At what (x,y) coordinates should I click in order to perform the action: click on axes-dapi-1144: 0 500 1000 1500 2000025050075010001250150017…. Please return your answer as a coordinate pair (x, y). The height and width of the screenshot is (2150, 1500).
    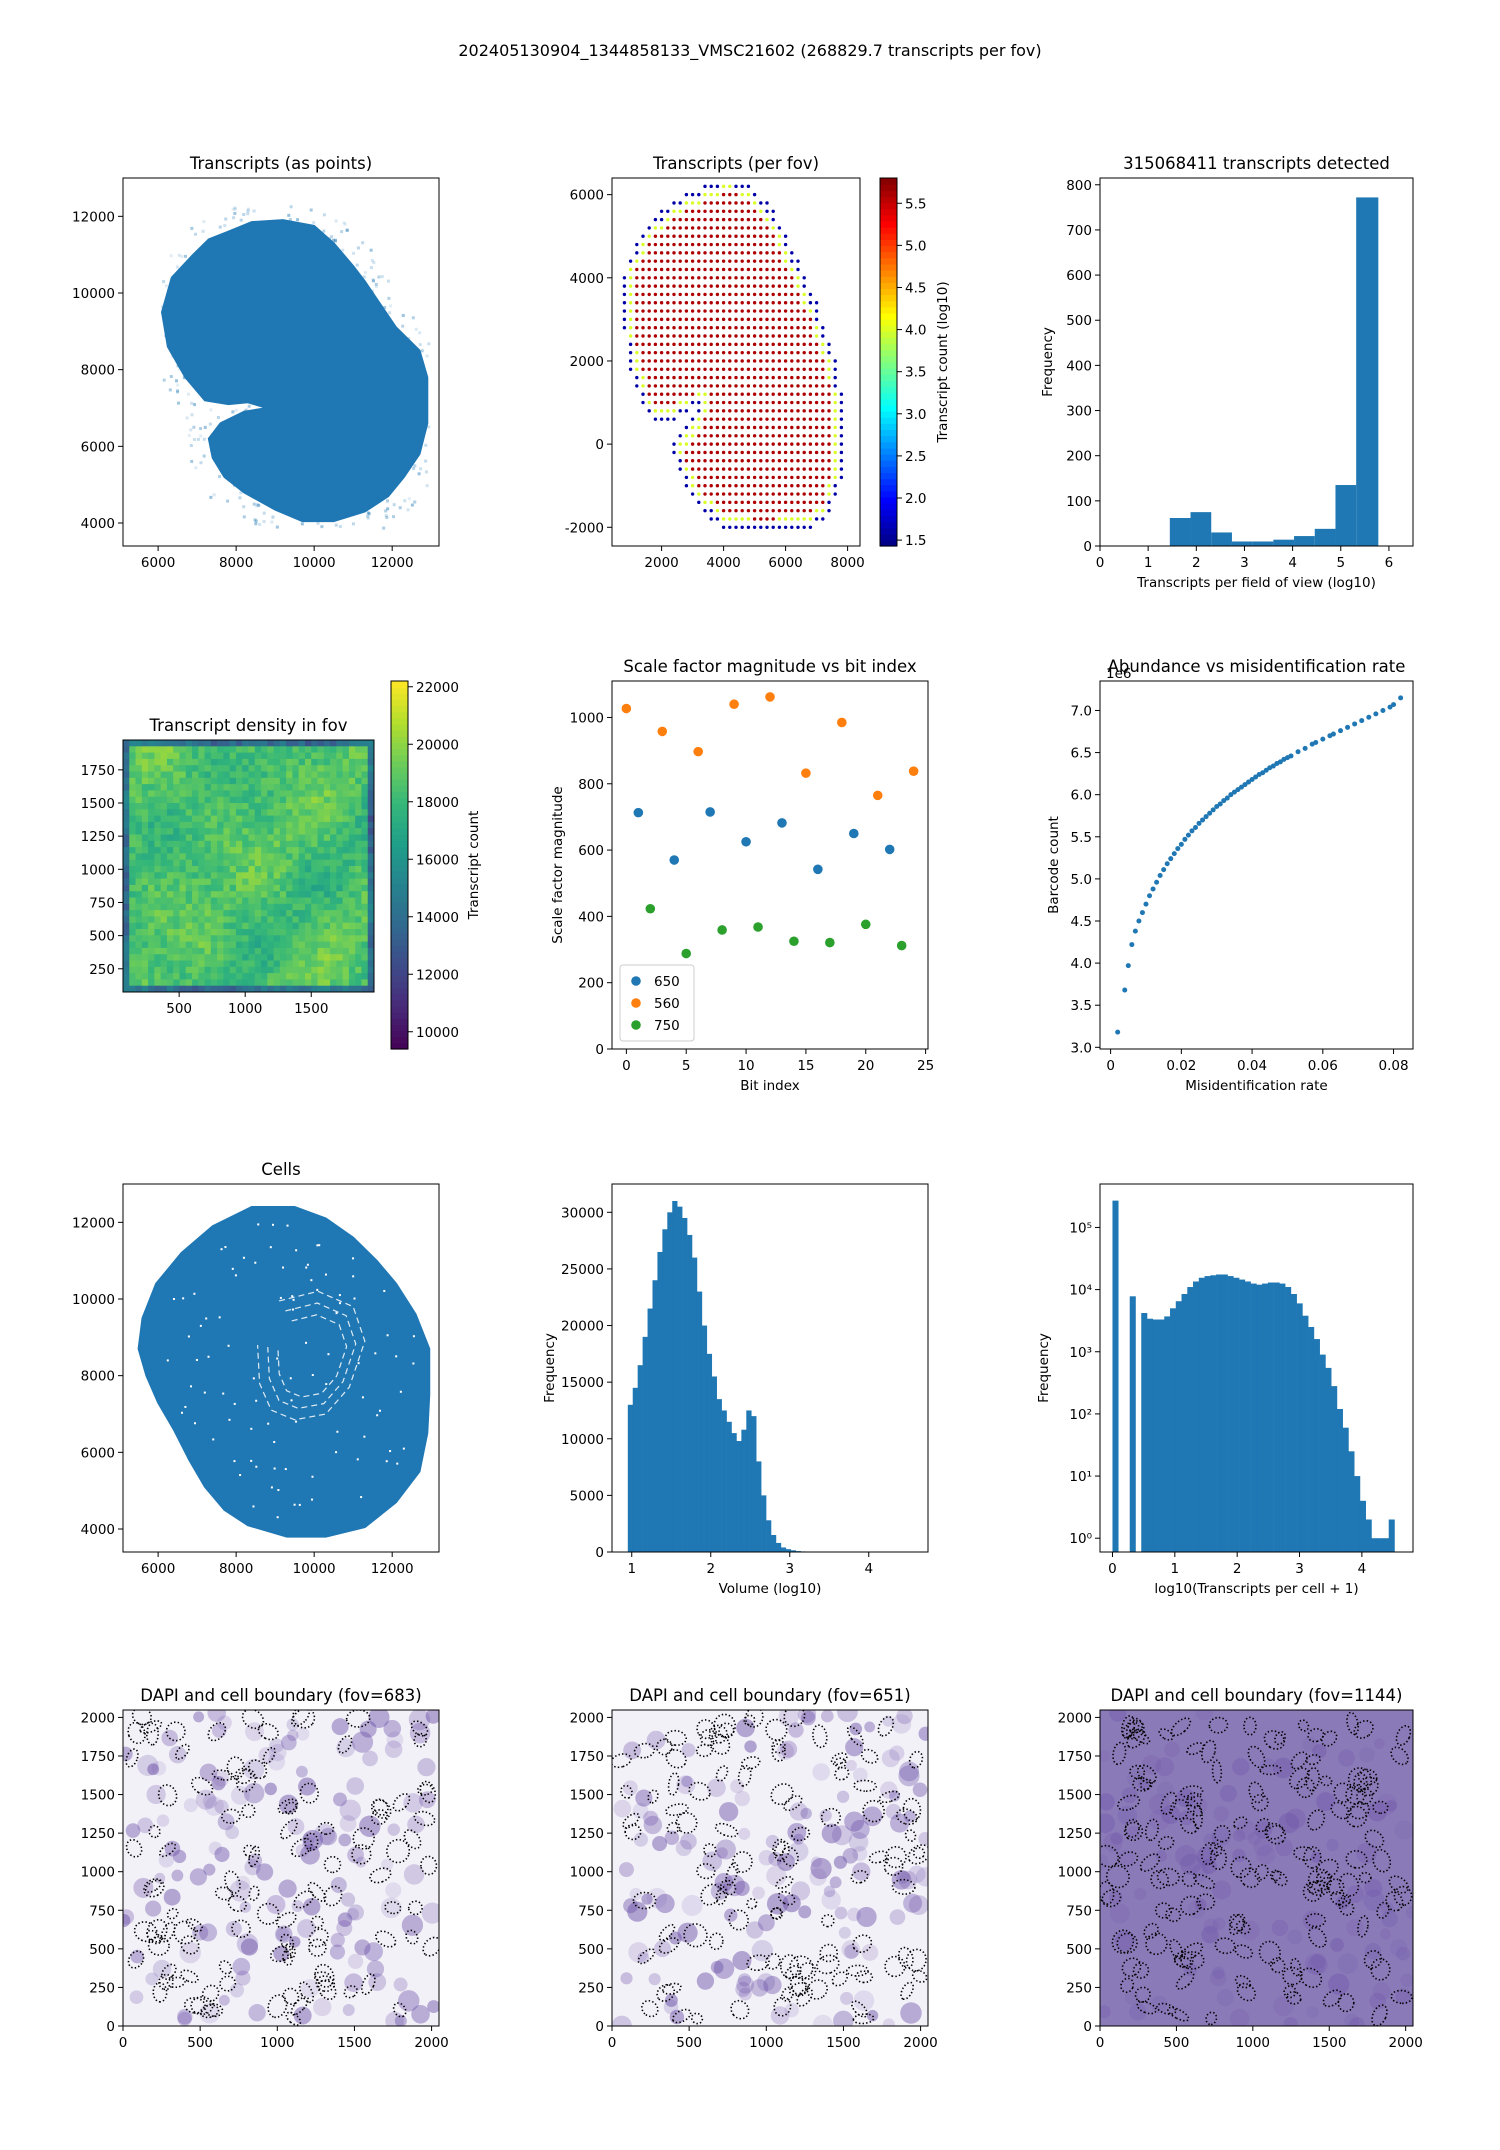
    Looking at the image, I should click on (1240, 1868).